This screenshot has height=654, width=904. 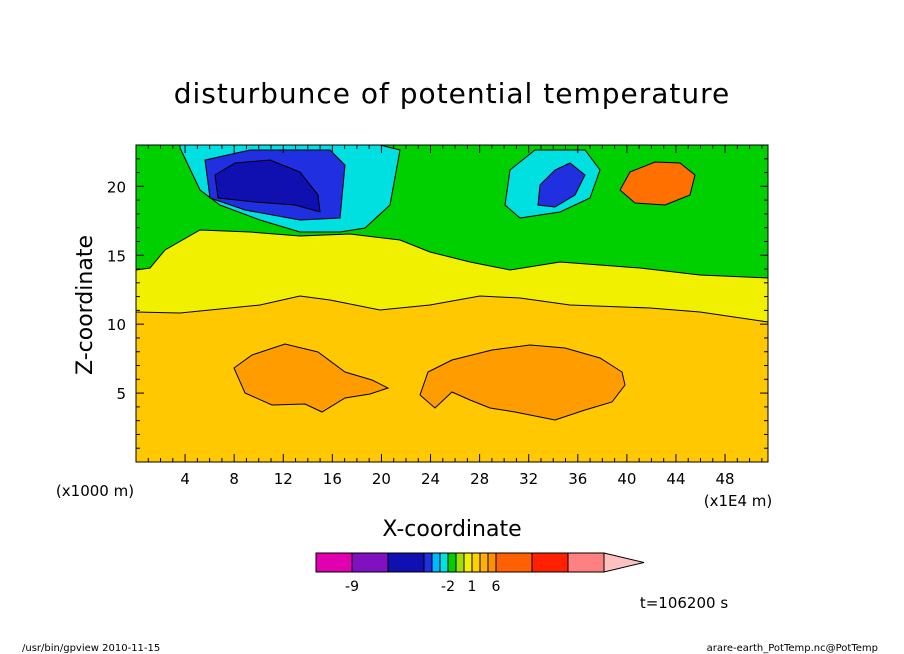 What do you see at coordinates (116, 325) in the screenshot?
I see `y-tick-label: 10` at bounding box center [116, 325].